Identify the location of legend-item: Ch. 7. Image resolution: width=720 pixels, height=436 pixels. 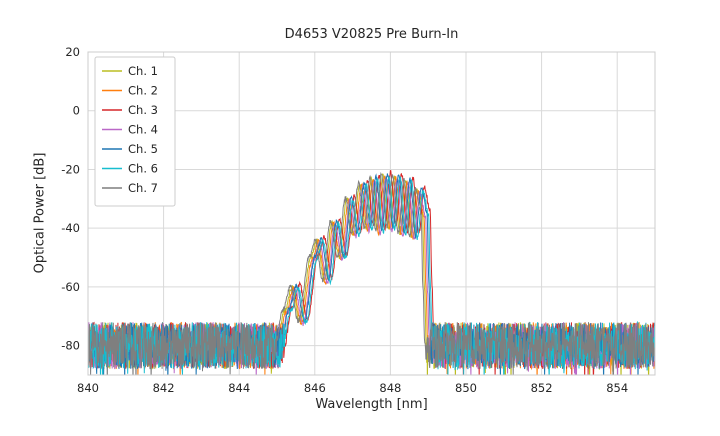
(130, 188).